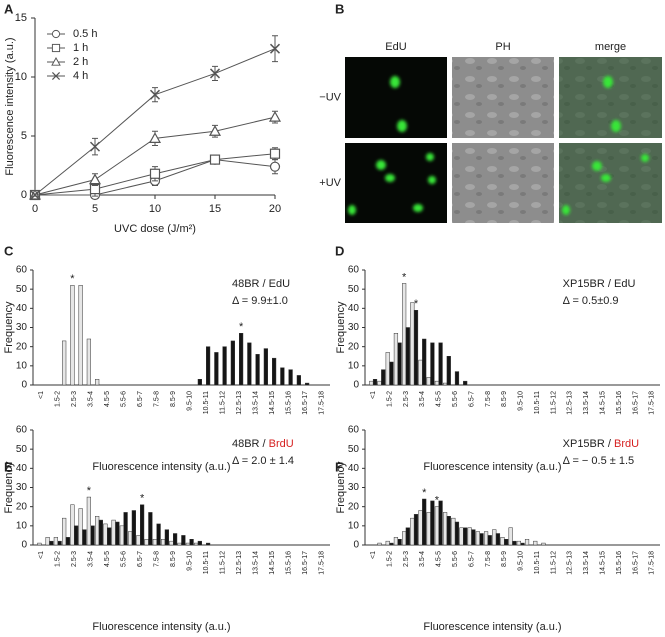  What do you see at coordinates (155, 229) in the screenshot?
I see `x-axis-label: UVC dose (J/m²)` at bounding box center [155, 229].